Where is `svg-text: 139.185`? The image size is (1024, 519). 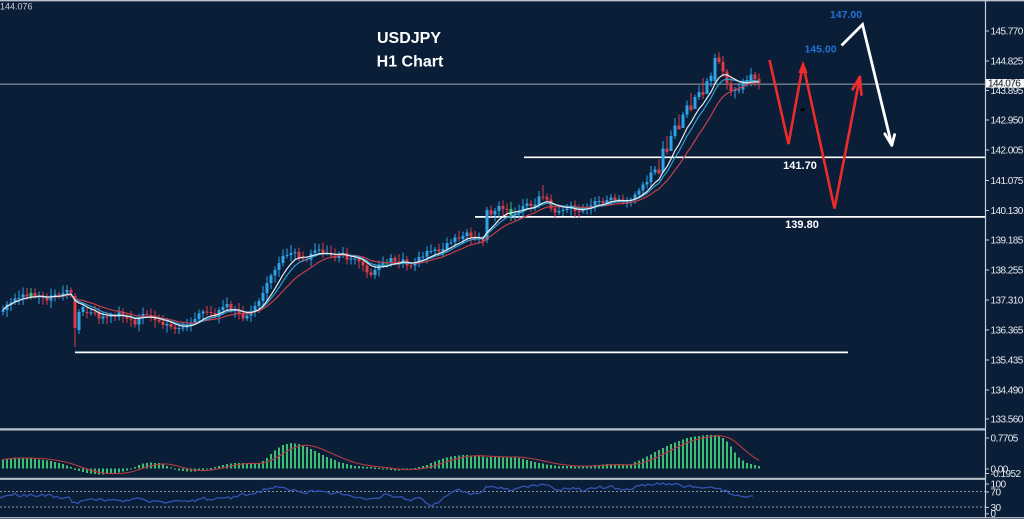 svg-text: 139.185 is located at coordinates (1007, 240).